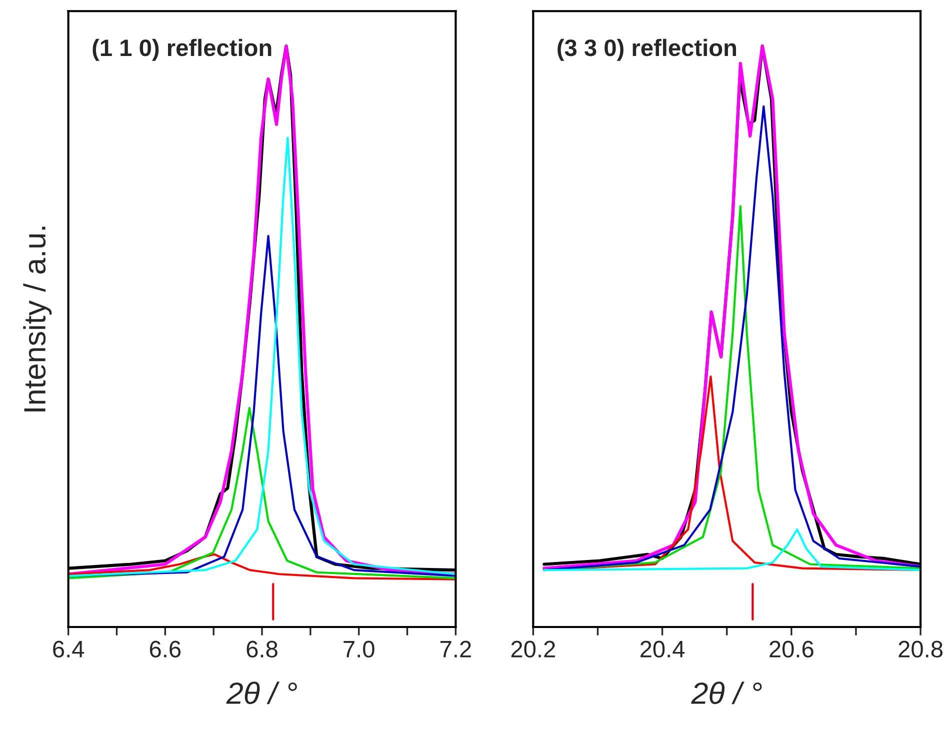  What do you see at coordinates (792, 649) in the screenshot?
I see `x-tick-label: 20.6` at bounding box center [792, 649].